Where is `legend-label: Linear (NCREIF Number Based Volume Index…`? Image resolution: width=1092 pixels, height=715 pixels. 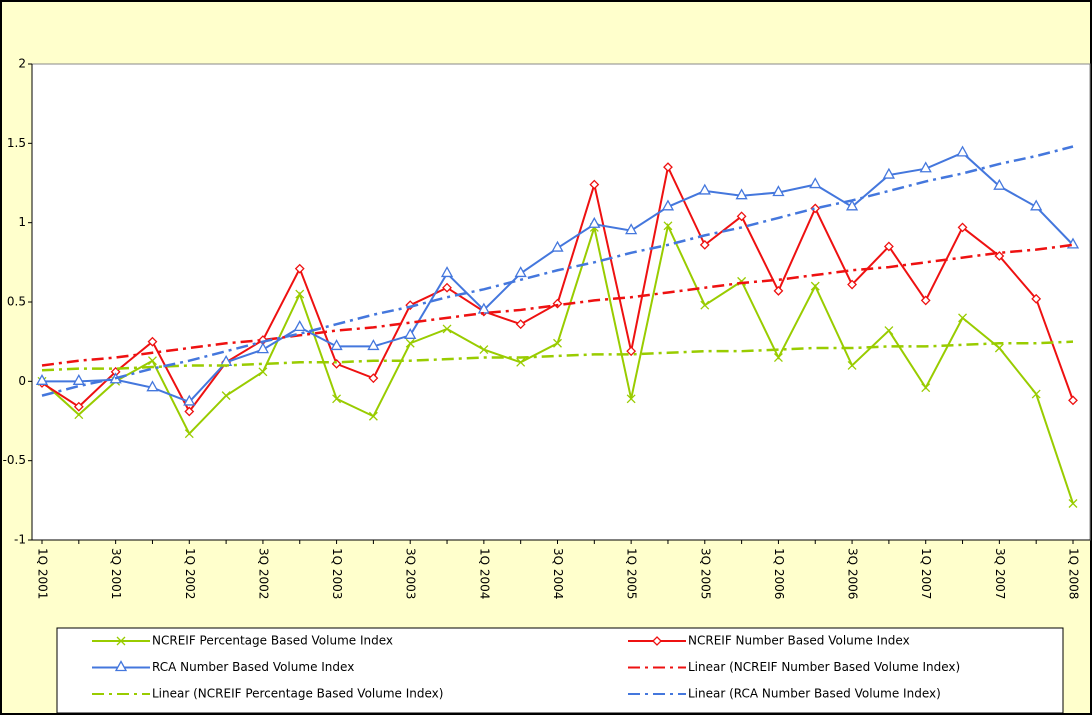
legend-label: Linear (NCREIF Number Based Volume Index… is located at coordinates (824, 667).